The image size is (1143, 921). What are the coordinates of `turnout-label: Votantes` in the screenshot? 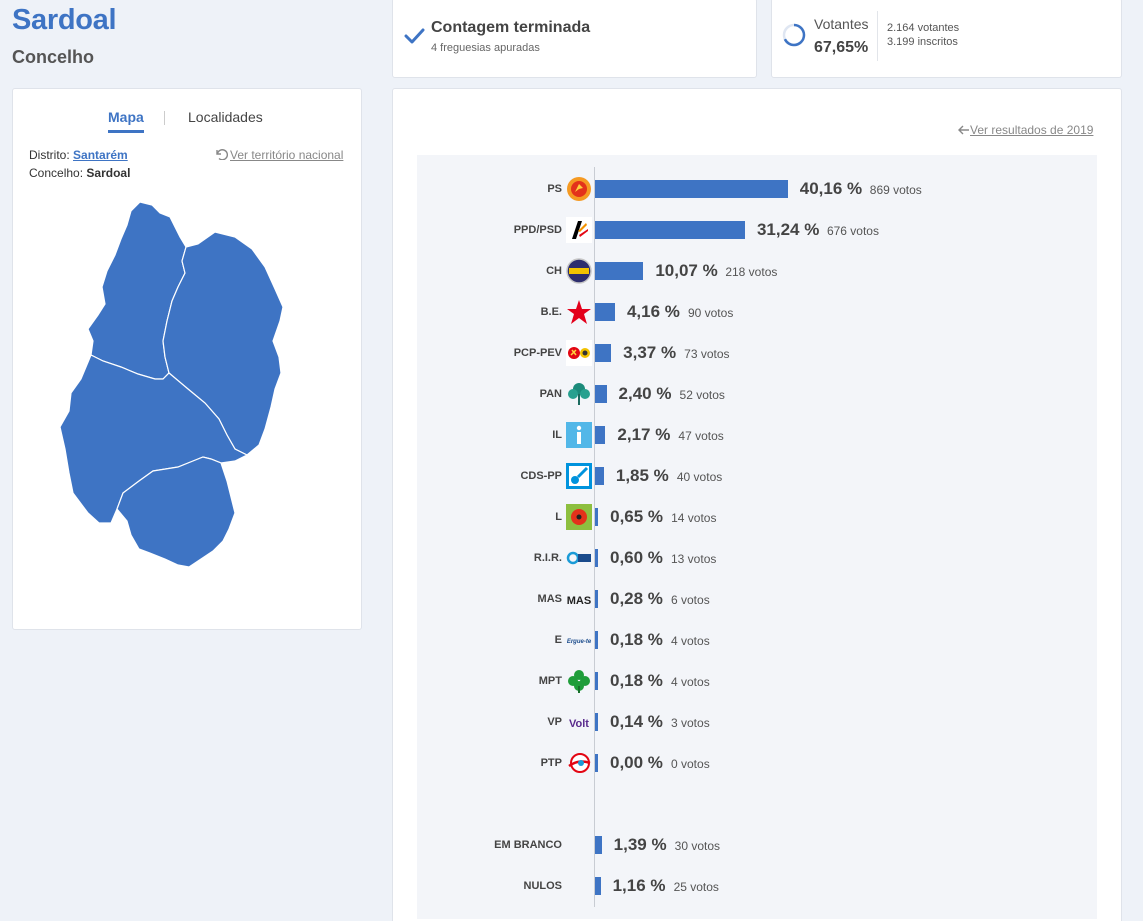 It's located at (841, 24).